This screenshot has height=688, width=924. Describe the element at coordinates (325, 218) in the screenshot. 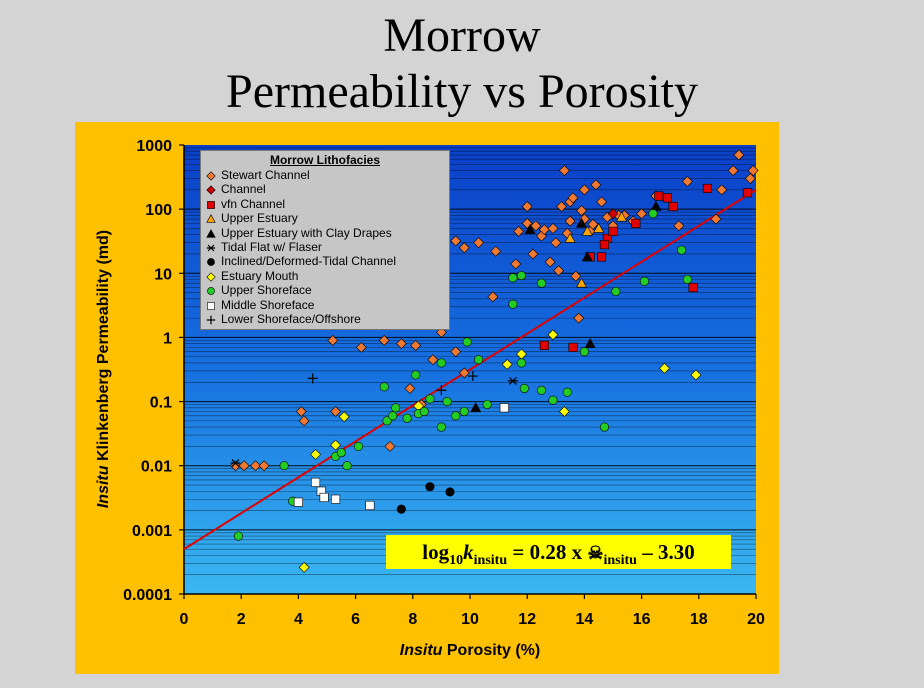

I see `legend-item: Upper Estuary` at that location.